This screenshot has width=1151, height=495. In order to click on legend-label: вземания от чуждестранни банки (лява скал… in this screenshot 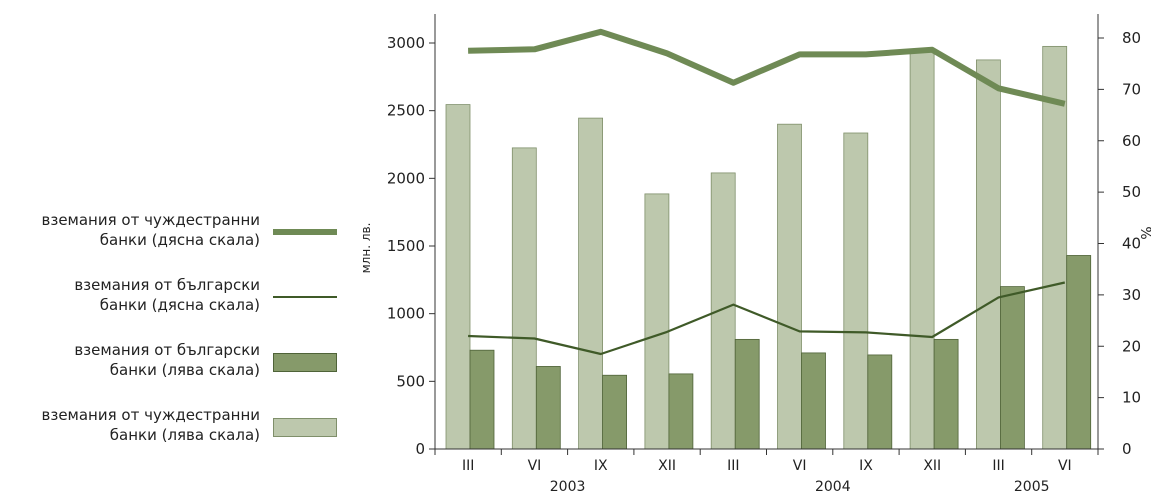, I will do `click(130, 425)`.